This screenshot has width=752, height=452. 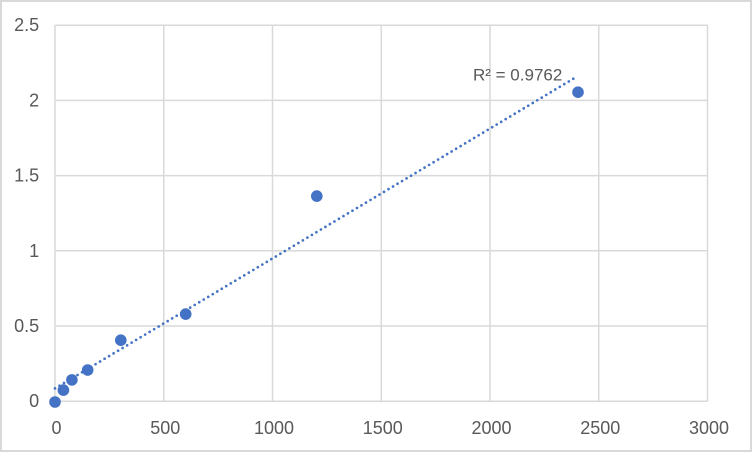 I want to click on svg-text: 500, so click(x=165, y=428).